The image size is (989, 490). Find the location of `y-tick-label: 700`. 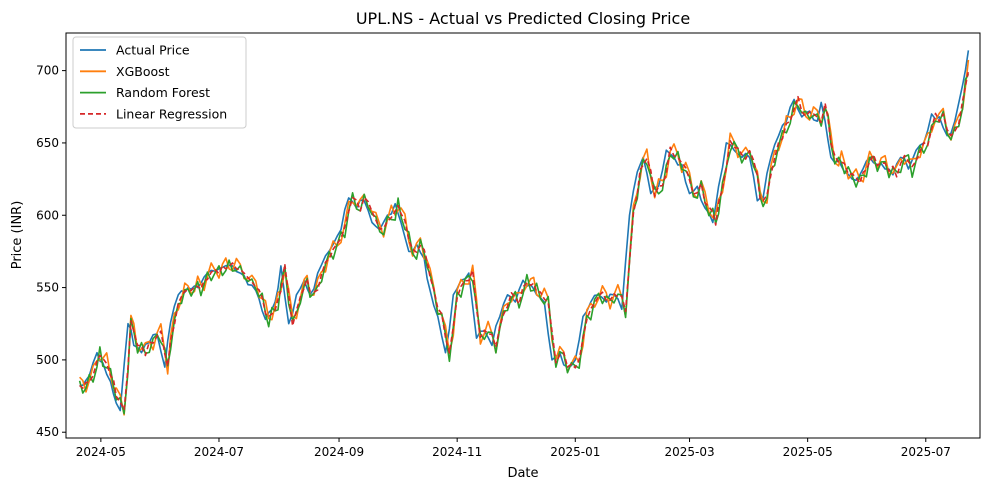

y-tick-label: 700 is located at coordinates (47, 71).